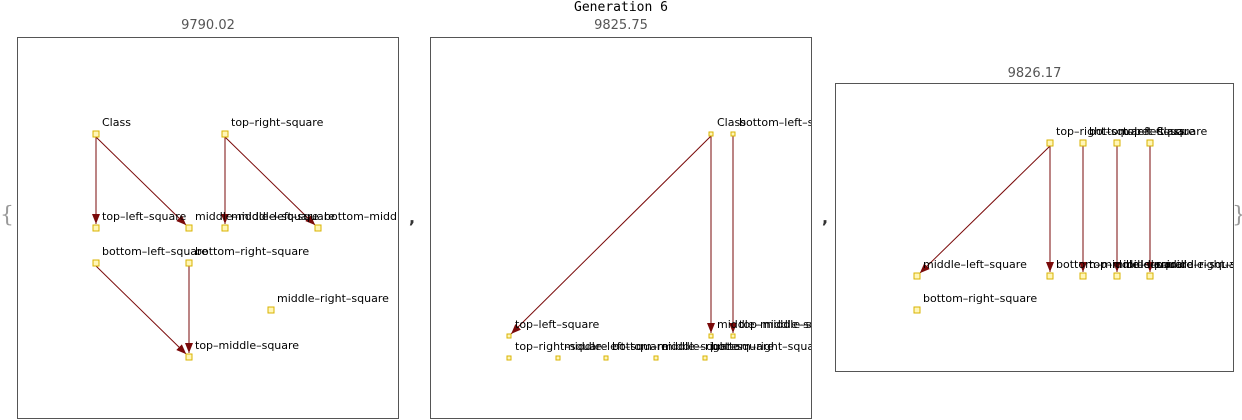 The width and height of the screenshot is (1242, 420). I want to click on close-brace: }, so click(1237, 215).